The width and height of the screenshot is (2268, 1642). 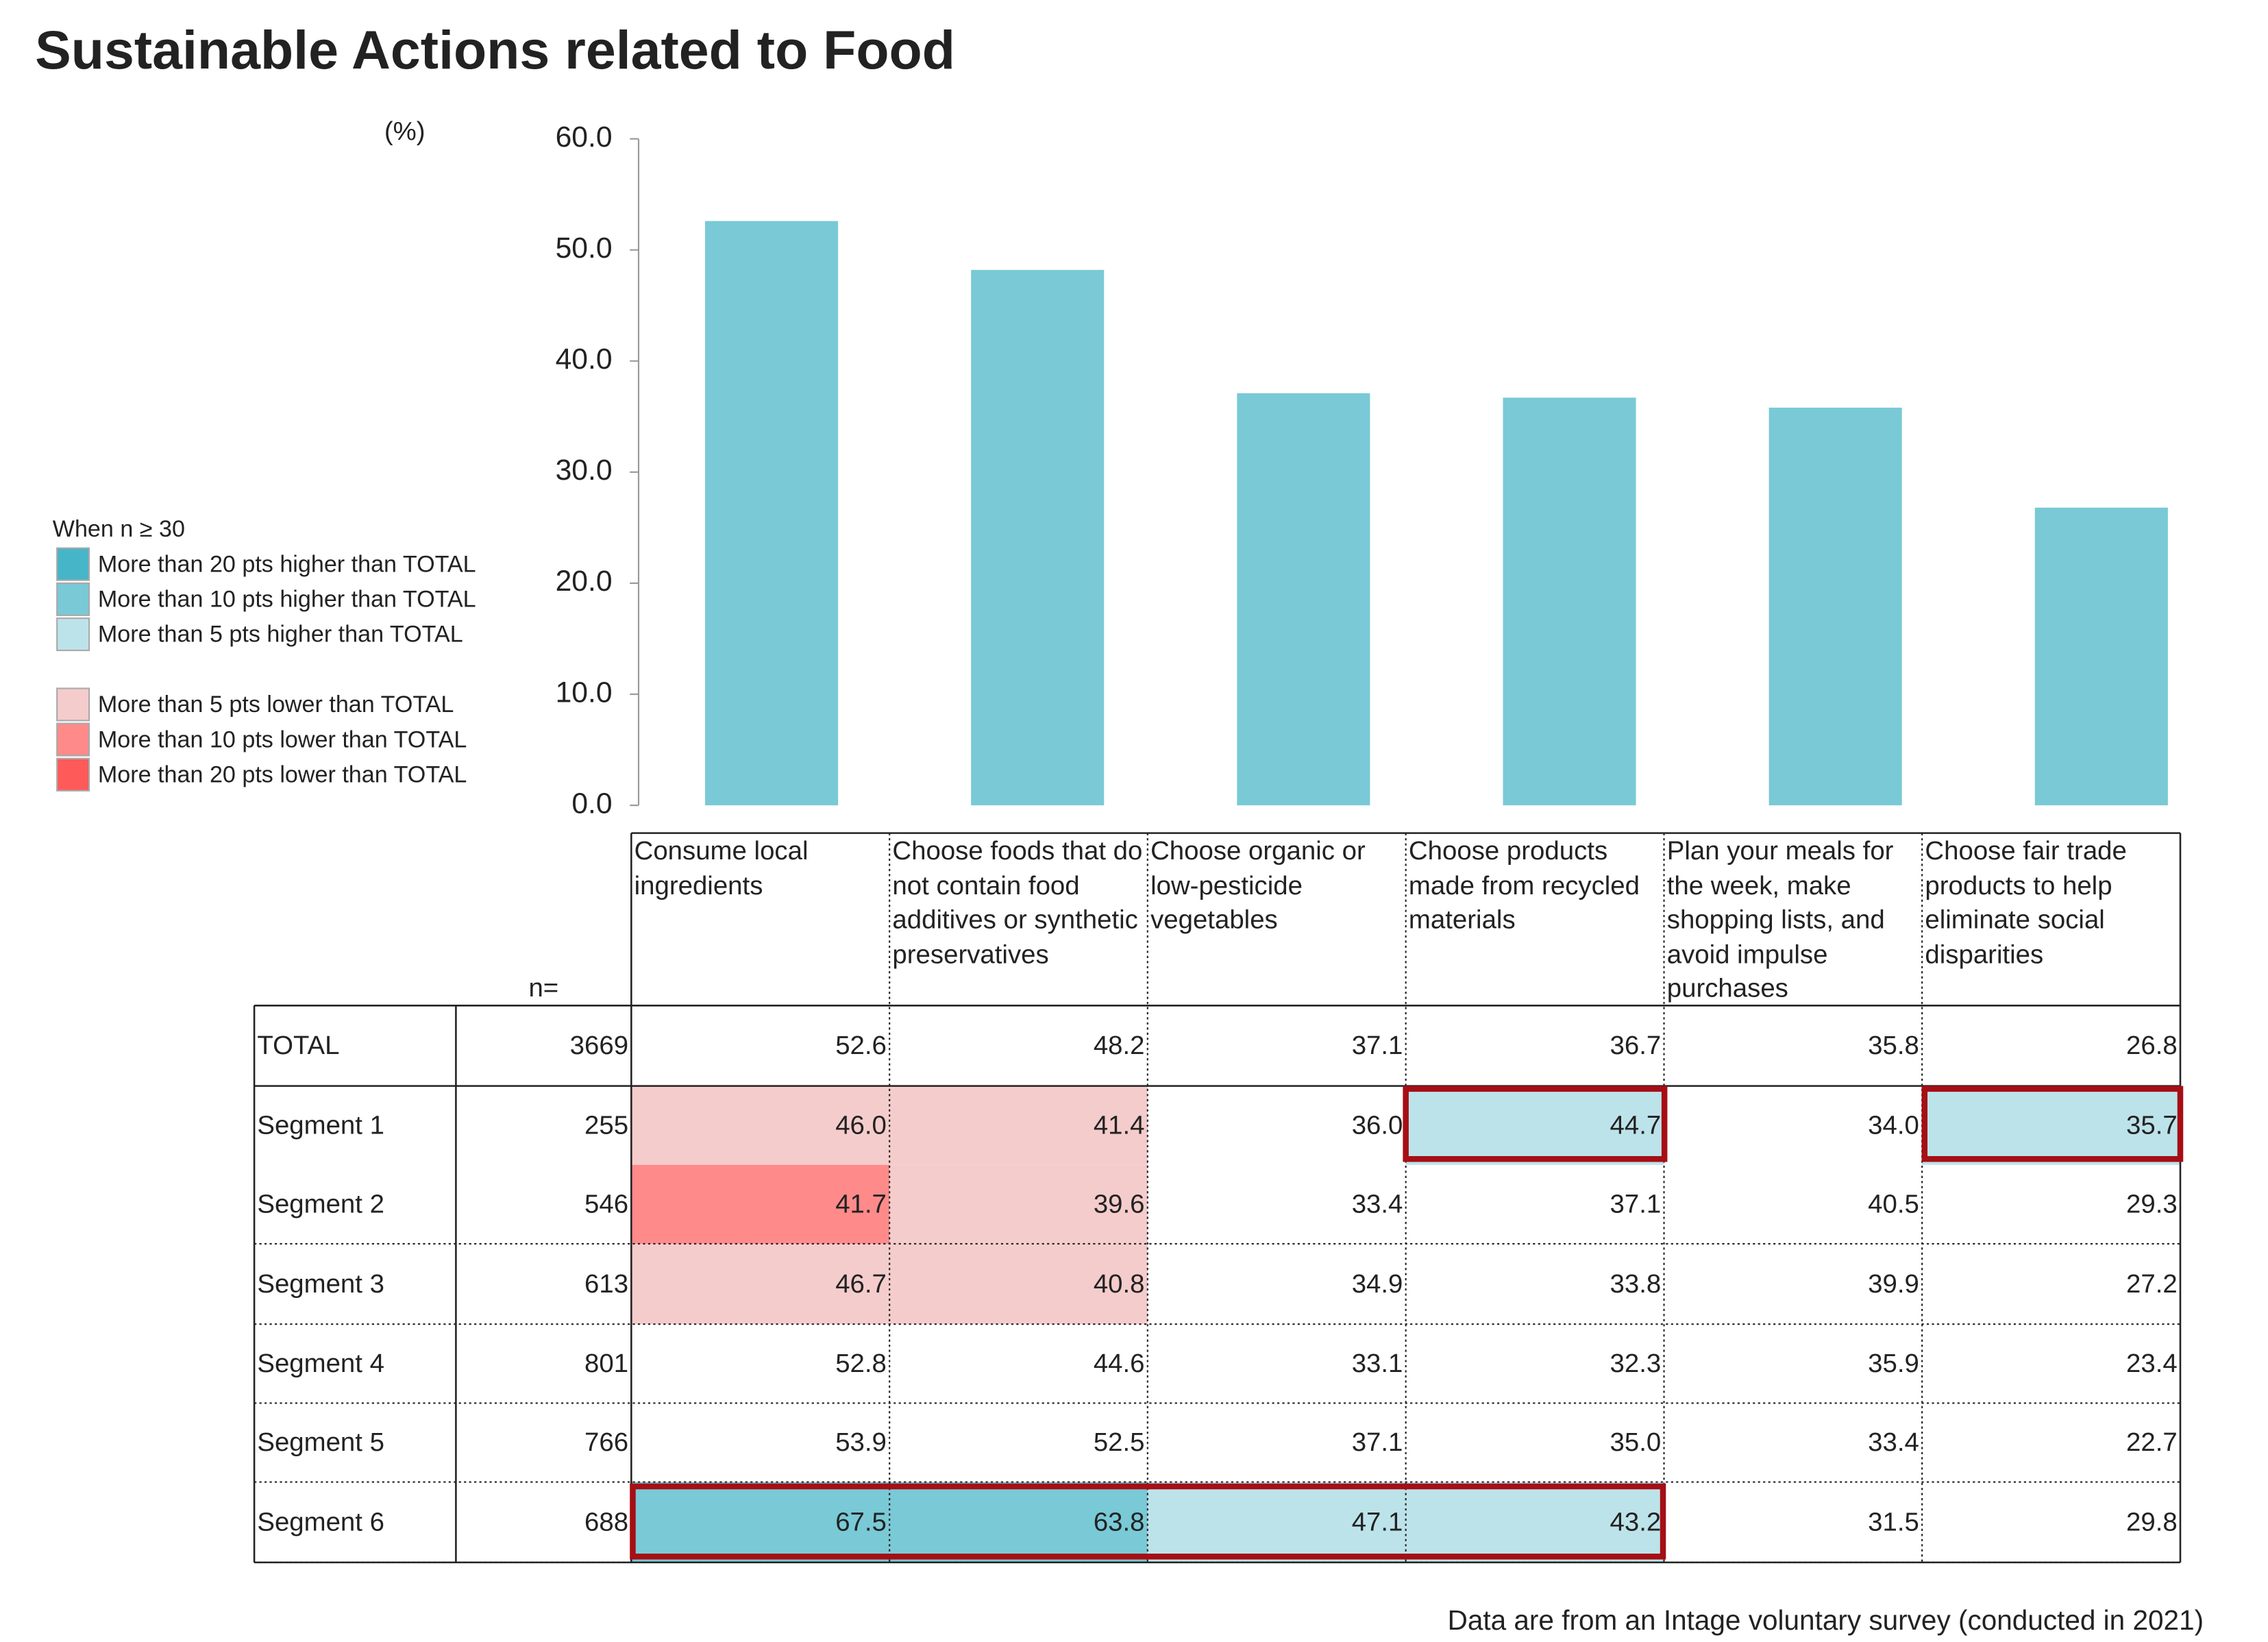 What do you see at coordinates (1119, 1046) in the screenshot?
I see `cell-value: 48.2` at bounding box center [1119, 1046].